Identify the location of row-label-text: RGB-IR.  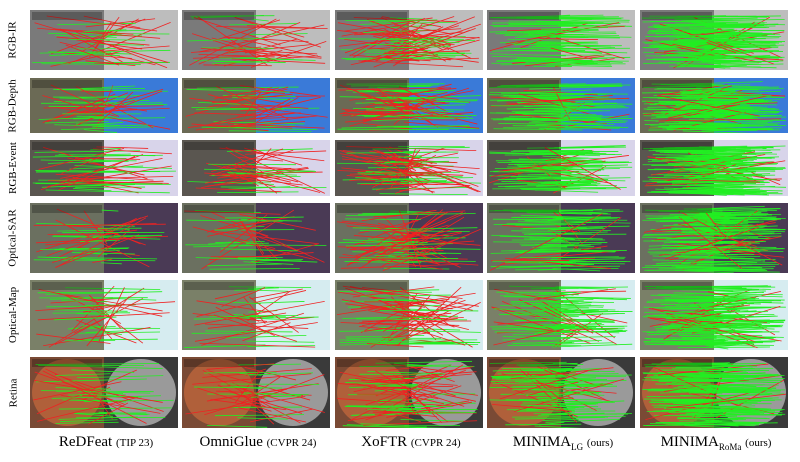
(13, 40).